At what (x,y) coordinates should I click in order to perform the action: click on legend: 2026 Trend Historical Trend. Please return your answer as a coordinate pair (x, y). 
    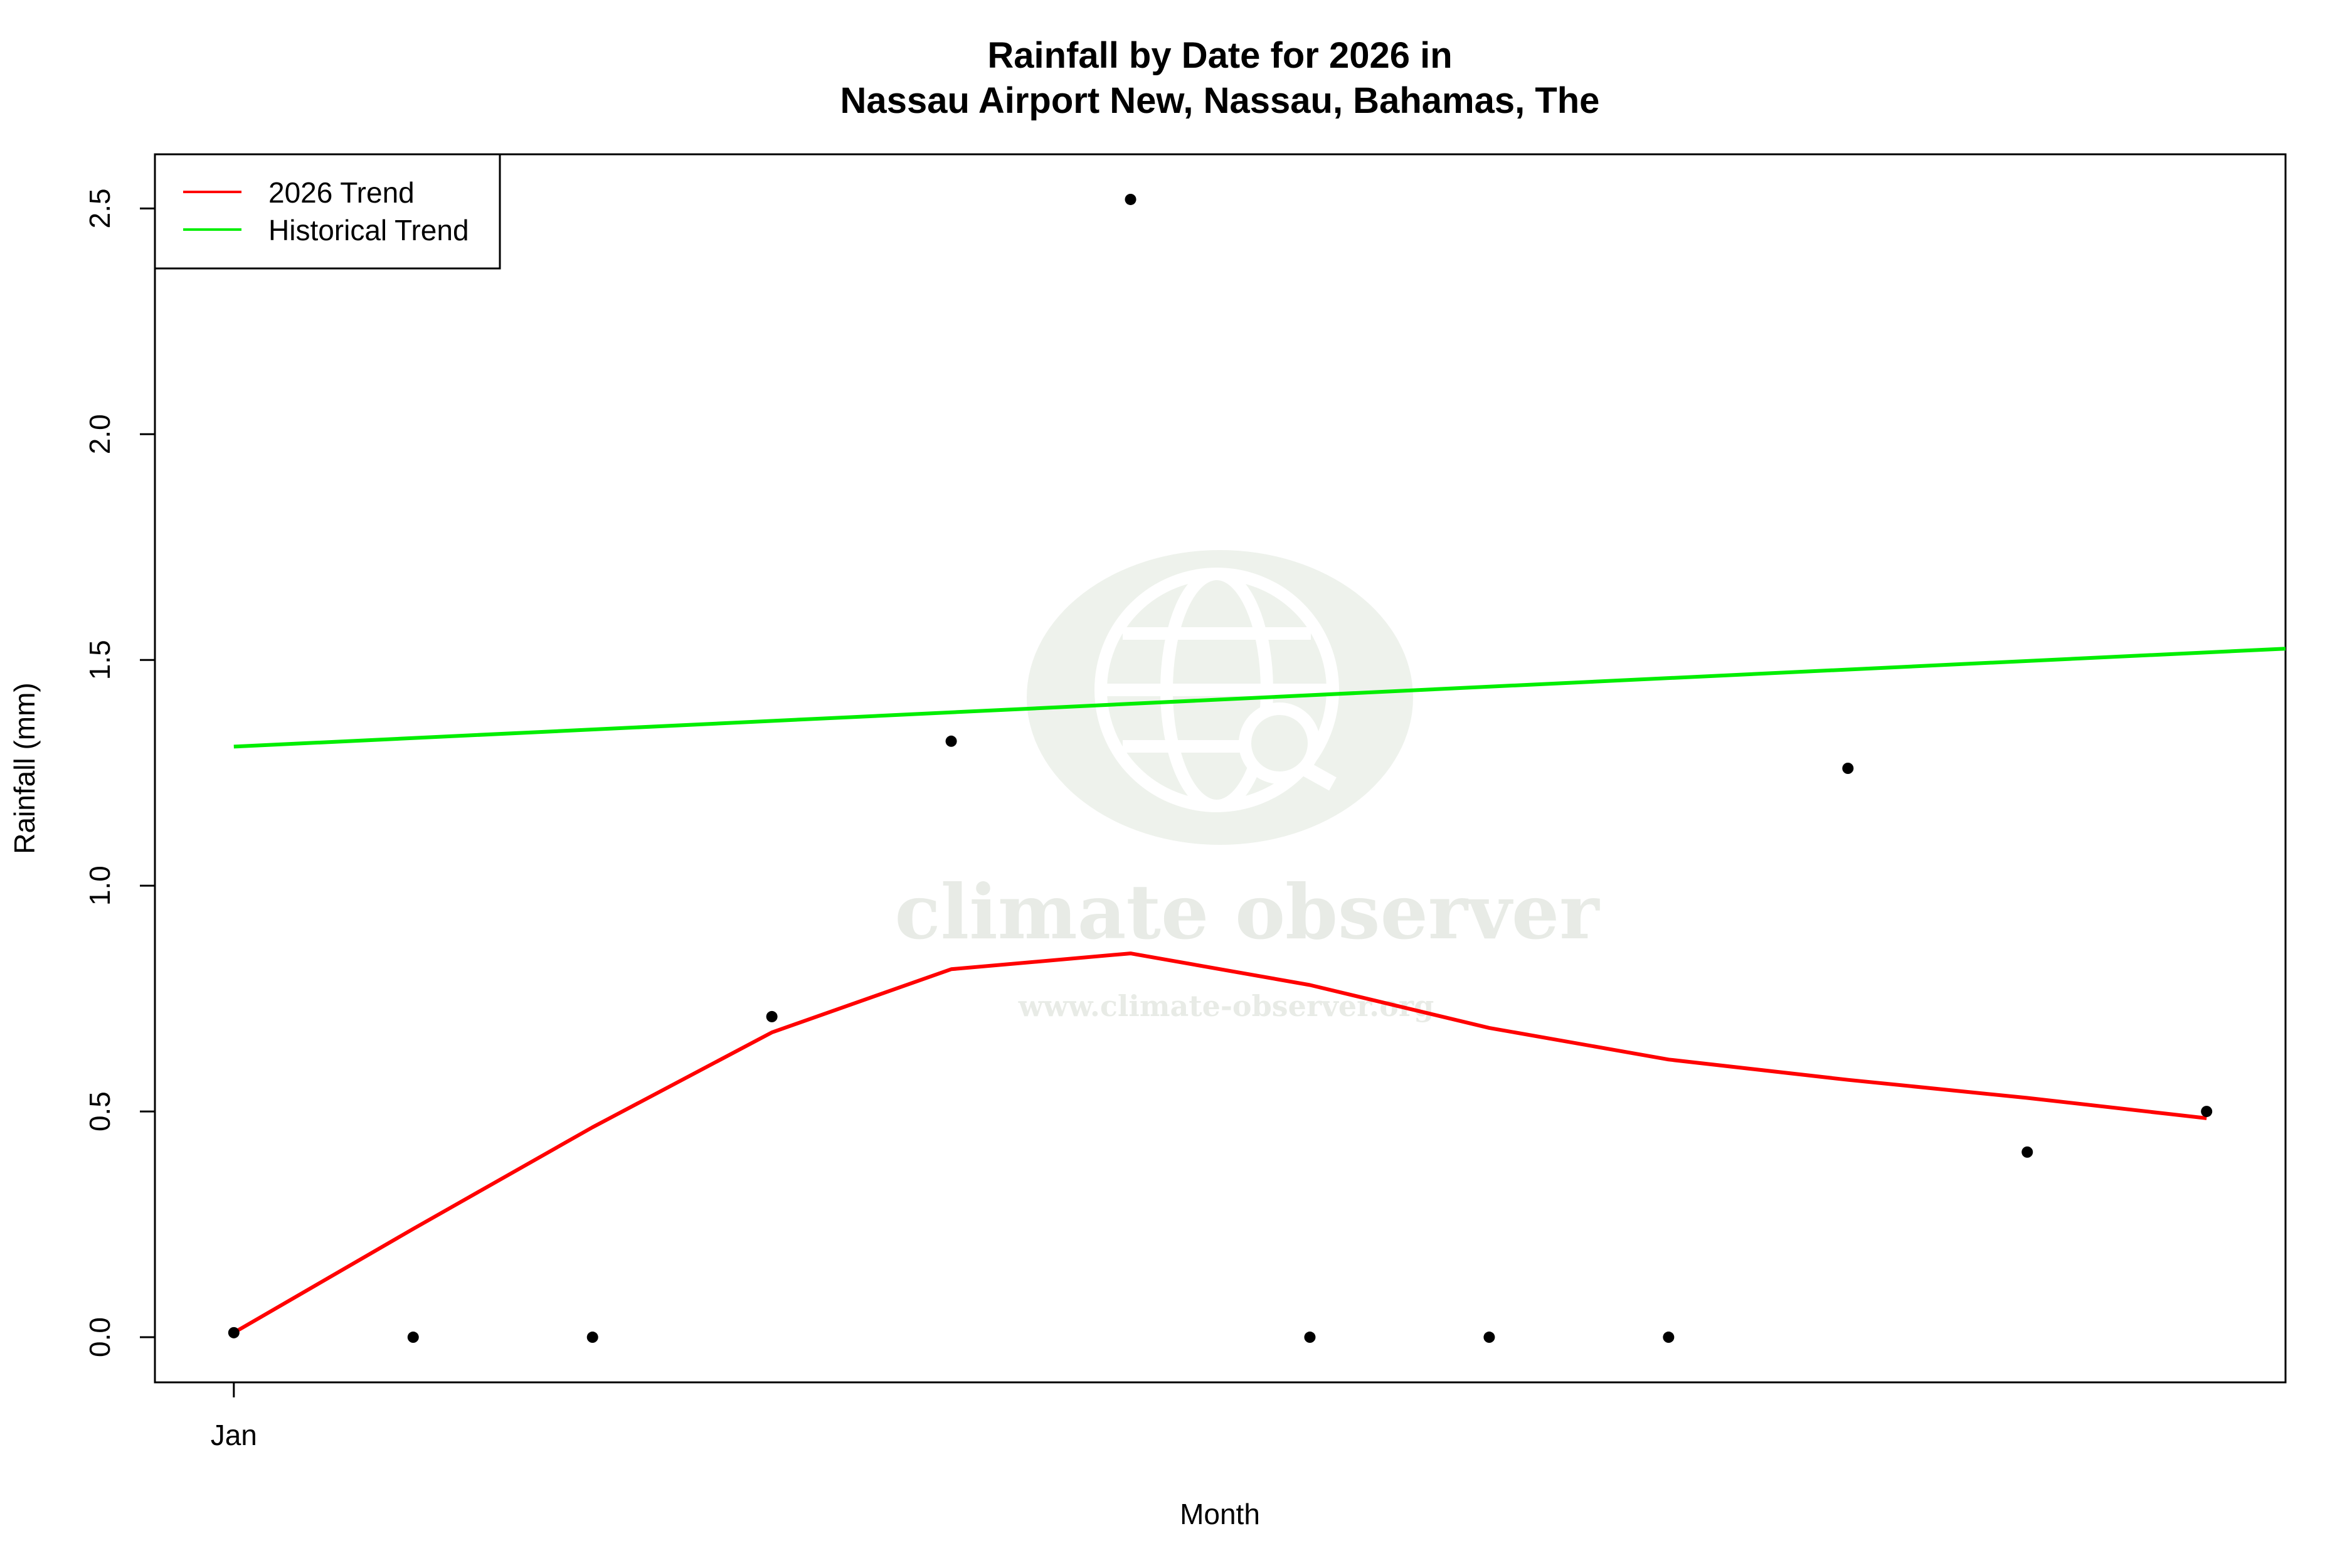
    Looking at the image, I should click on (328, 211).